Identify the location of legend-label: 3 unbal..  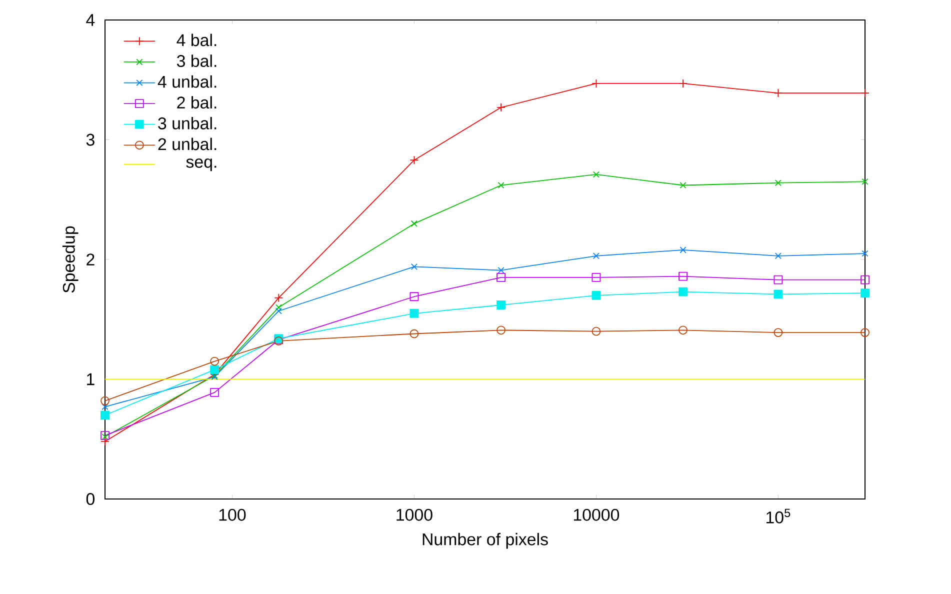
(187, 123).